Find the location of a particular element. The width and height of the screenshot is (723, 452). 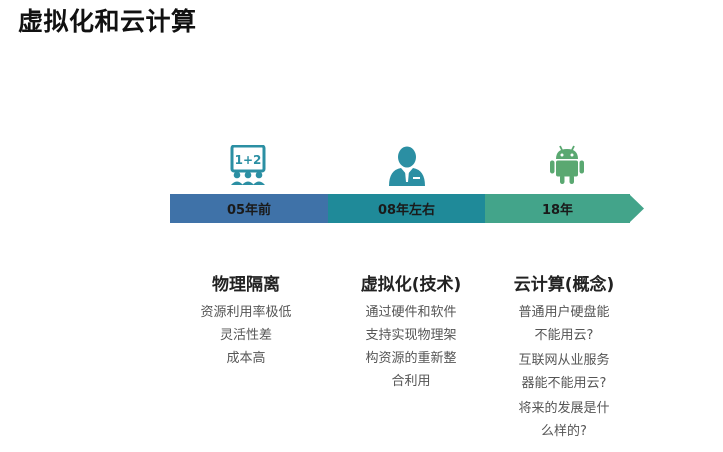

timeline-stage-2: 08年左右 is located at coordinates (406, 208).